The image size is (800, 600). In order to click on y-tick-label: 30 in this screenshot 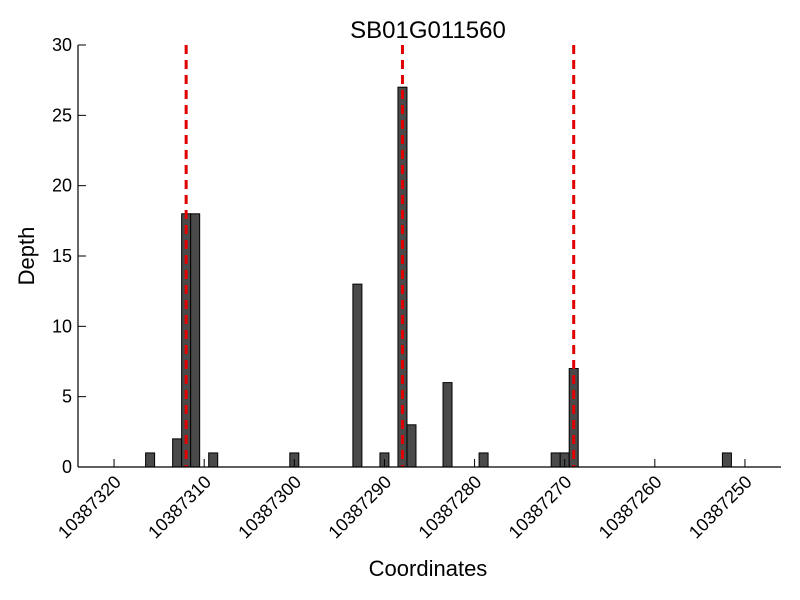, I will do `click(62, 45)`.